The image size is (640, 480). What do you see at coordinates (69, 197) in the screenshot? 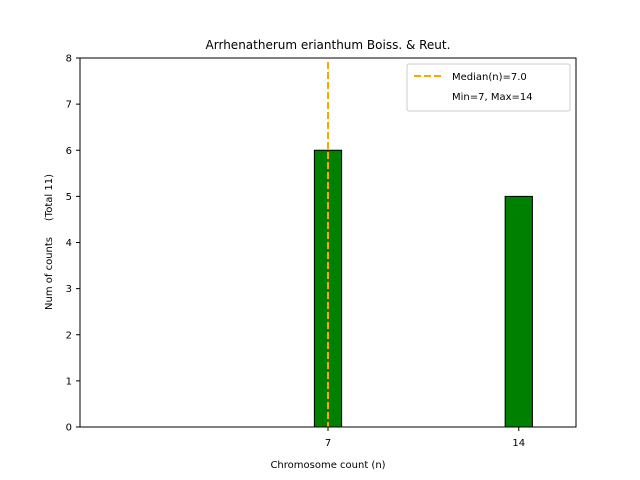
I see `y-tick-label-5: 5` at bounding box center [69, 197].